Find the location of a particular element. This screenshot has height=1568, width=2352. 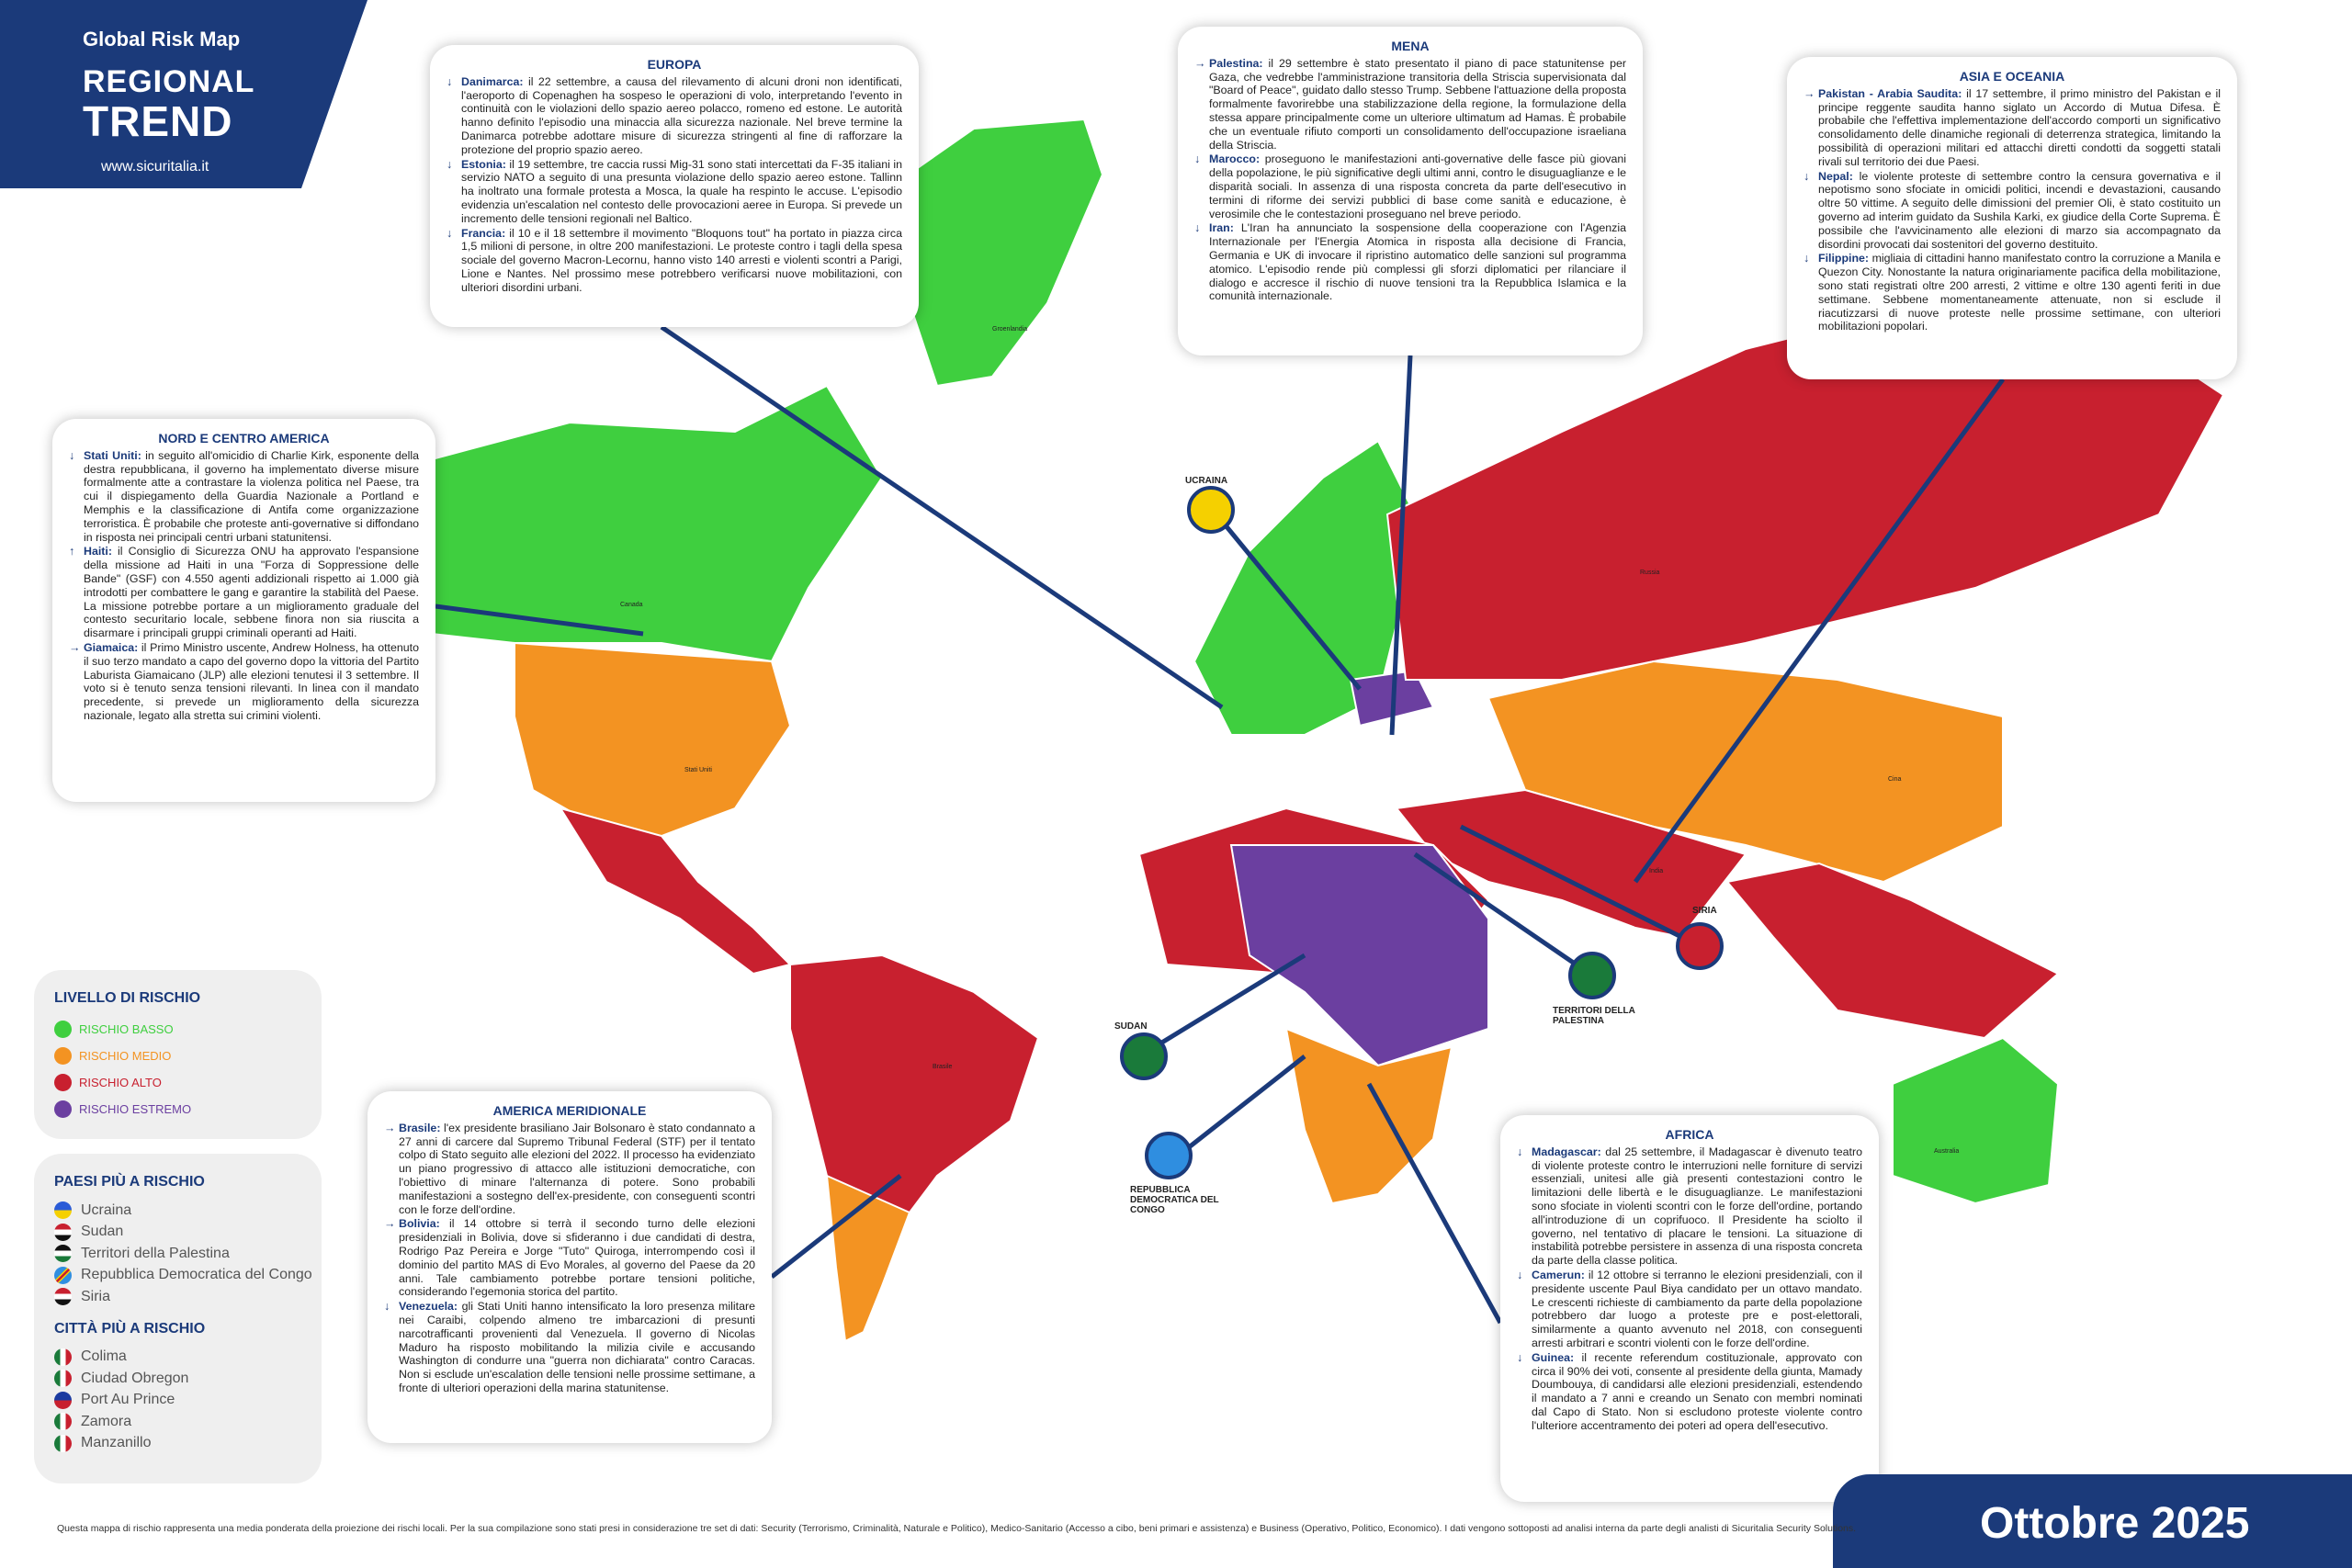

box-title: MENA is located at coordinates (1410, 46).